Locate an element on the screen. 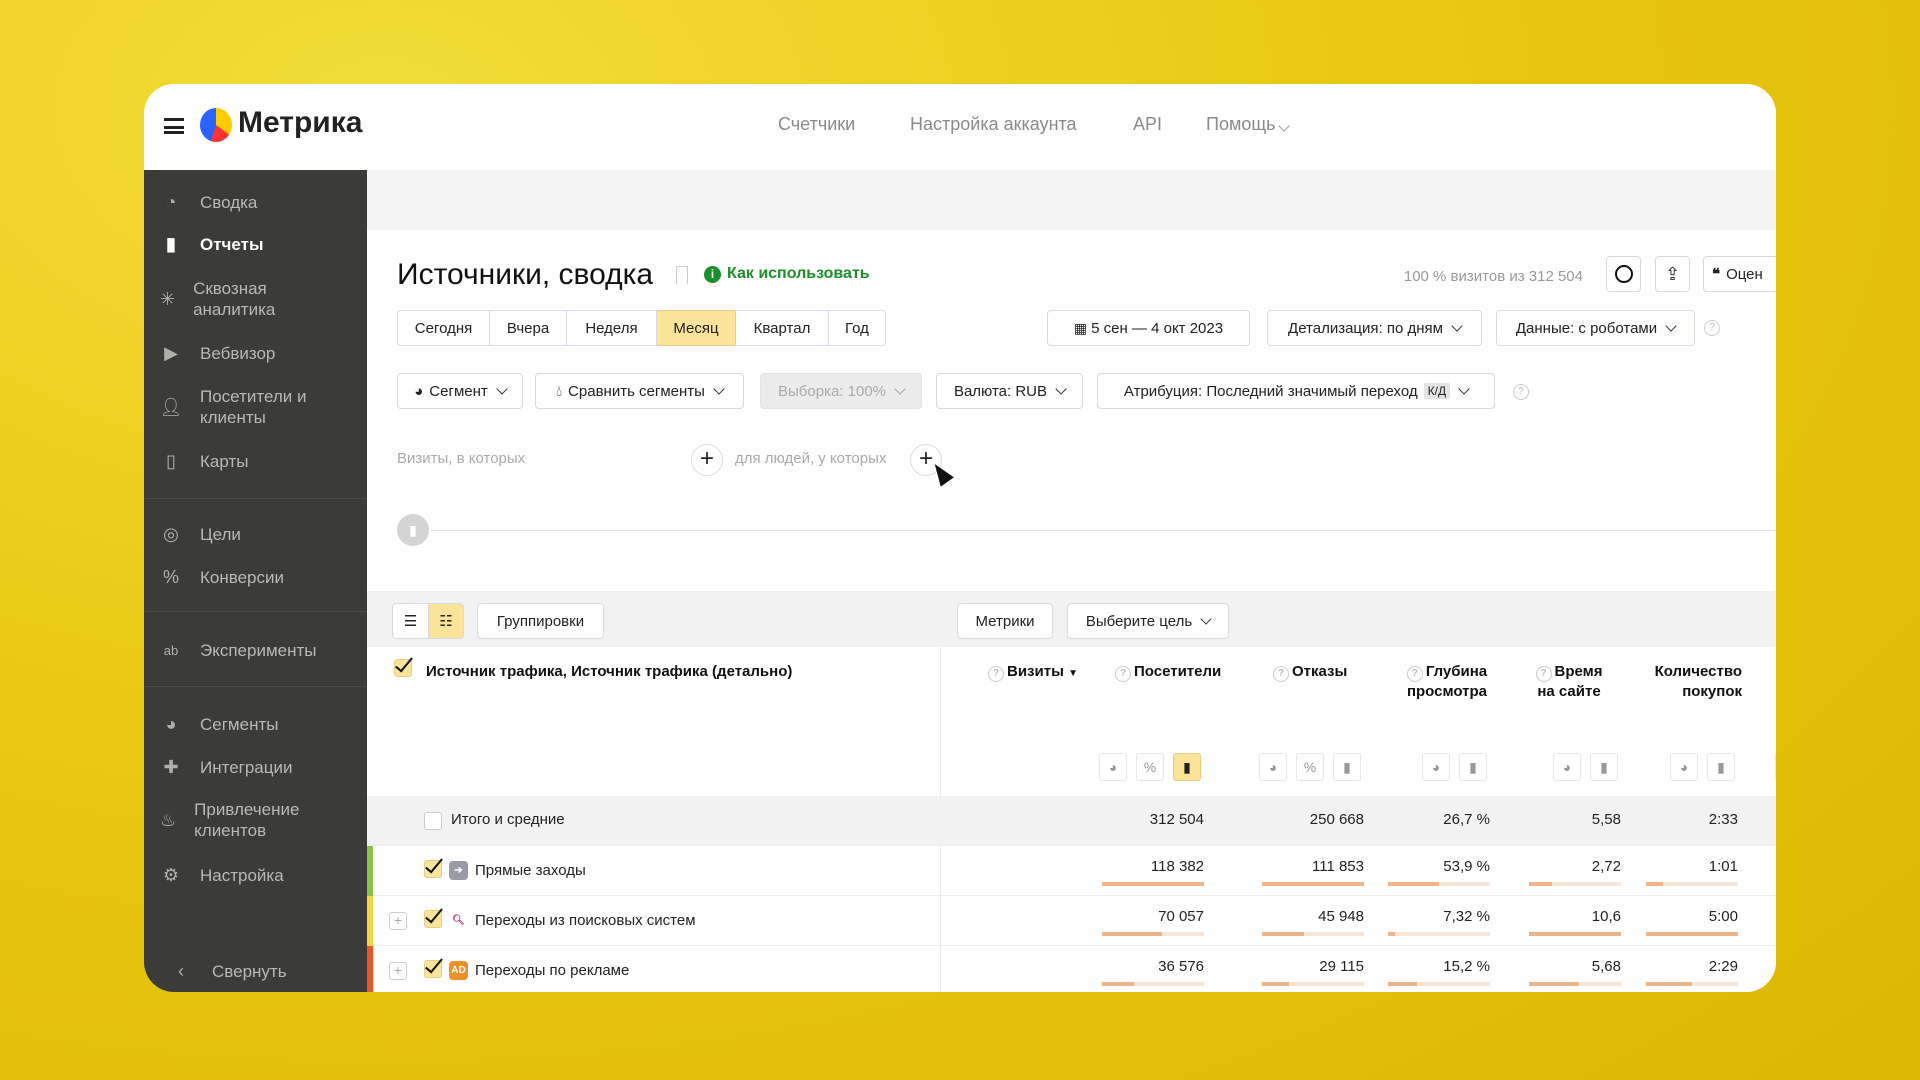 The height and width of the screenshot is (1080, 1920). sidebar-item-experiments: ab Эксперименты is located at coordinates (255, 650).